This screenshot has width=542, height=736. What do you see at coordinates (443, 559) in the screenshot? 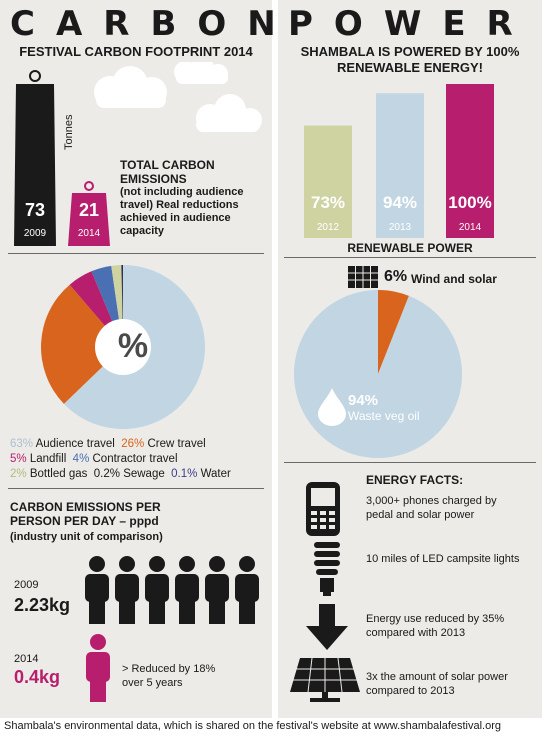
I see `fact-2: 10 miles of LED campsite lights` at bounding box center [443, 559].